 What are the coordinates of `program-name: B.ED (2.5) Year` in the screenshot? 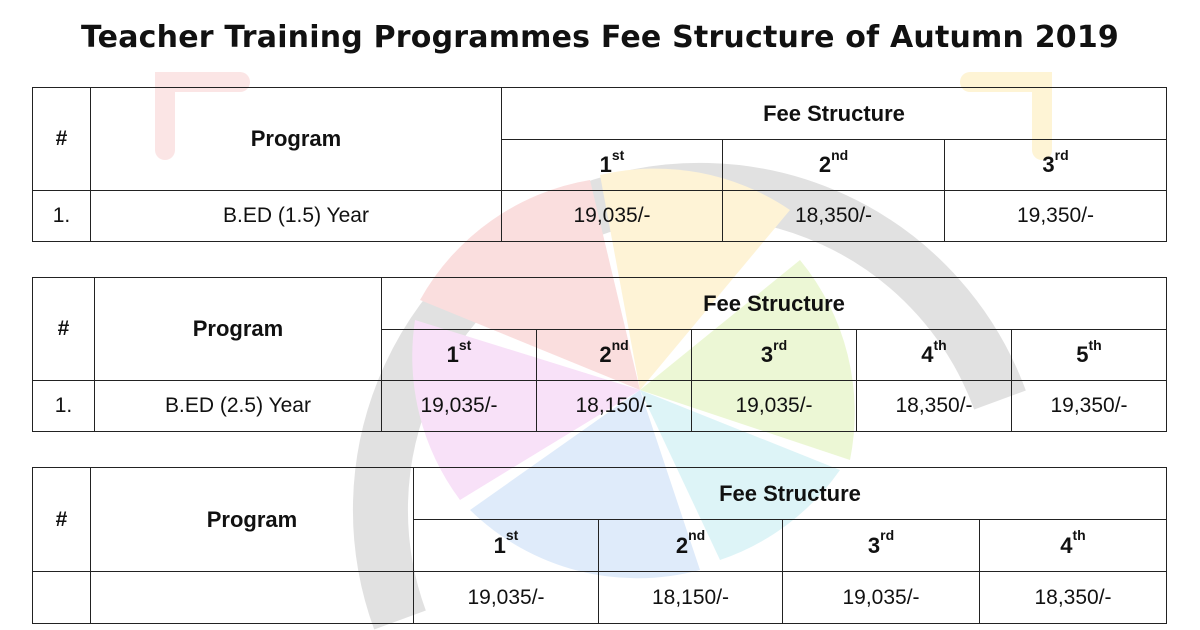 It's located at (238, 406).